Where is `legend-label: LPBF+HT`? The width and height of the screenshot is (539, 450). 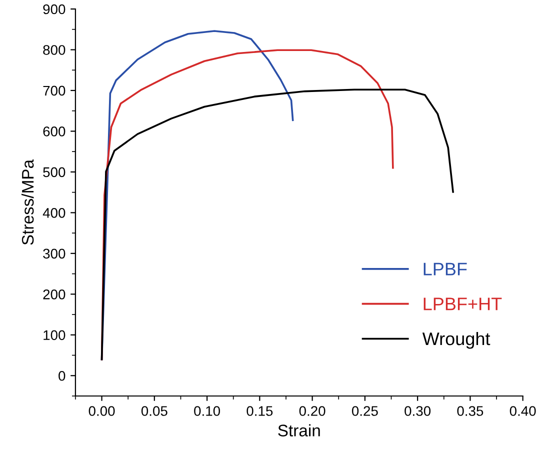
legend-label: LPBF+HT is located at coordinates (463, 304).